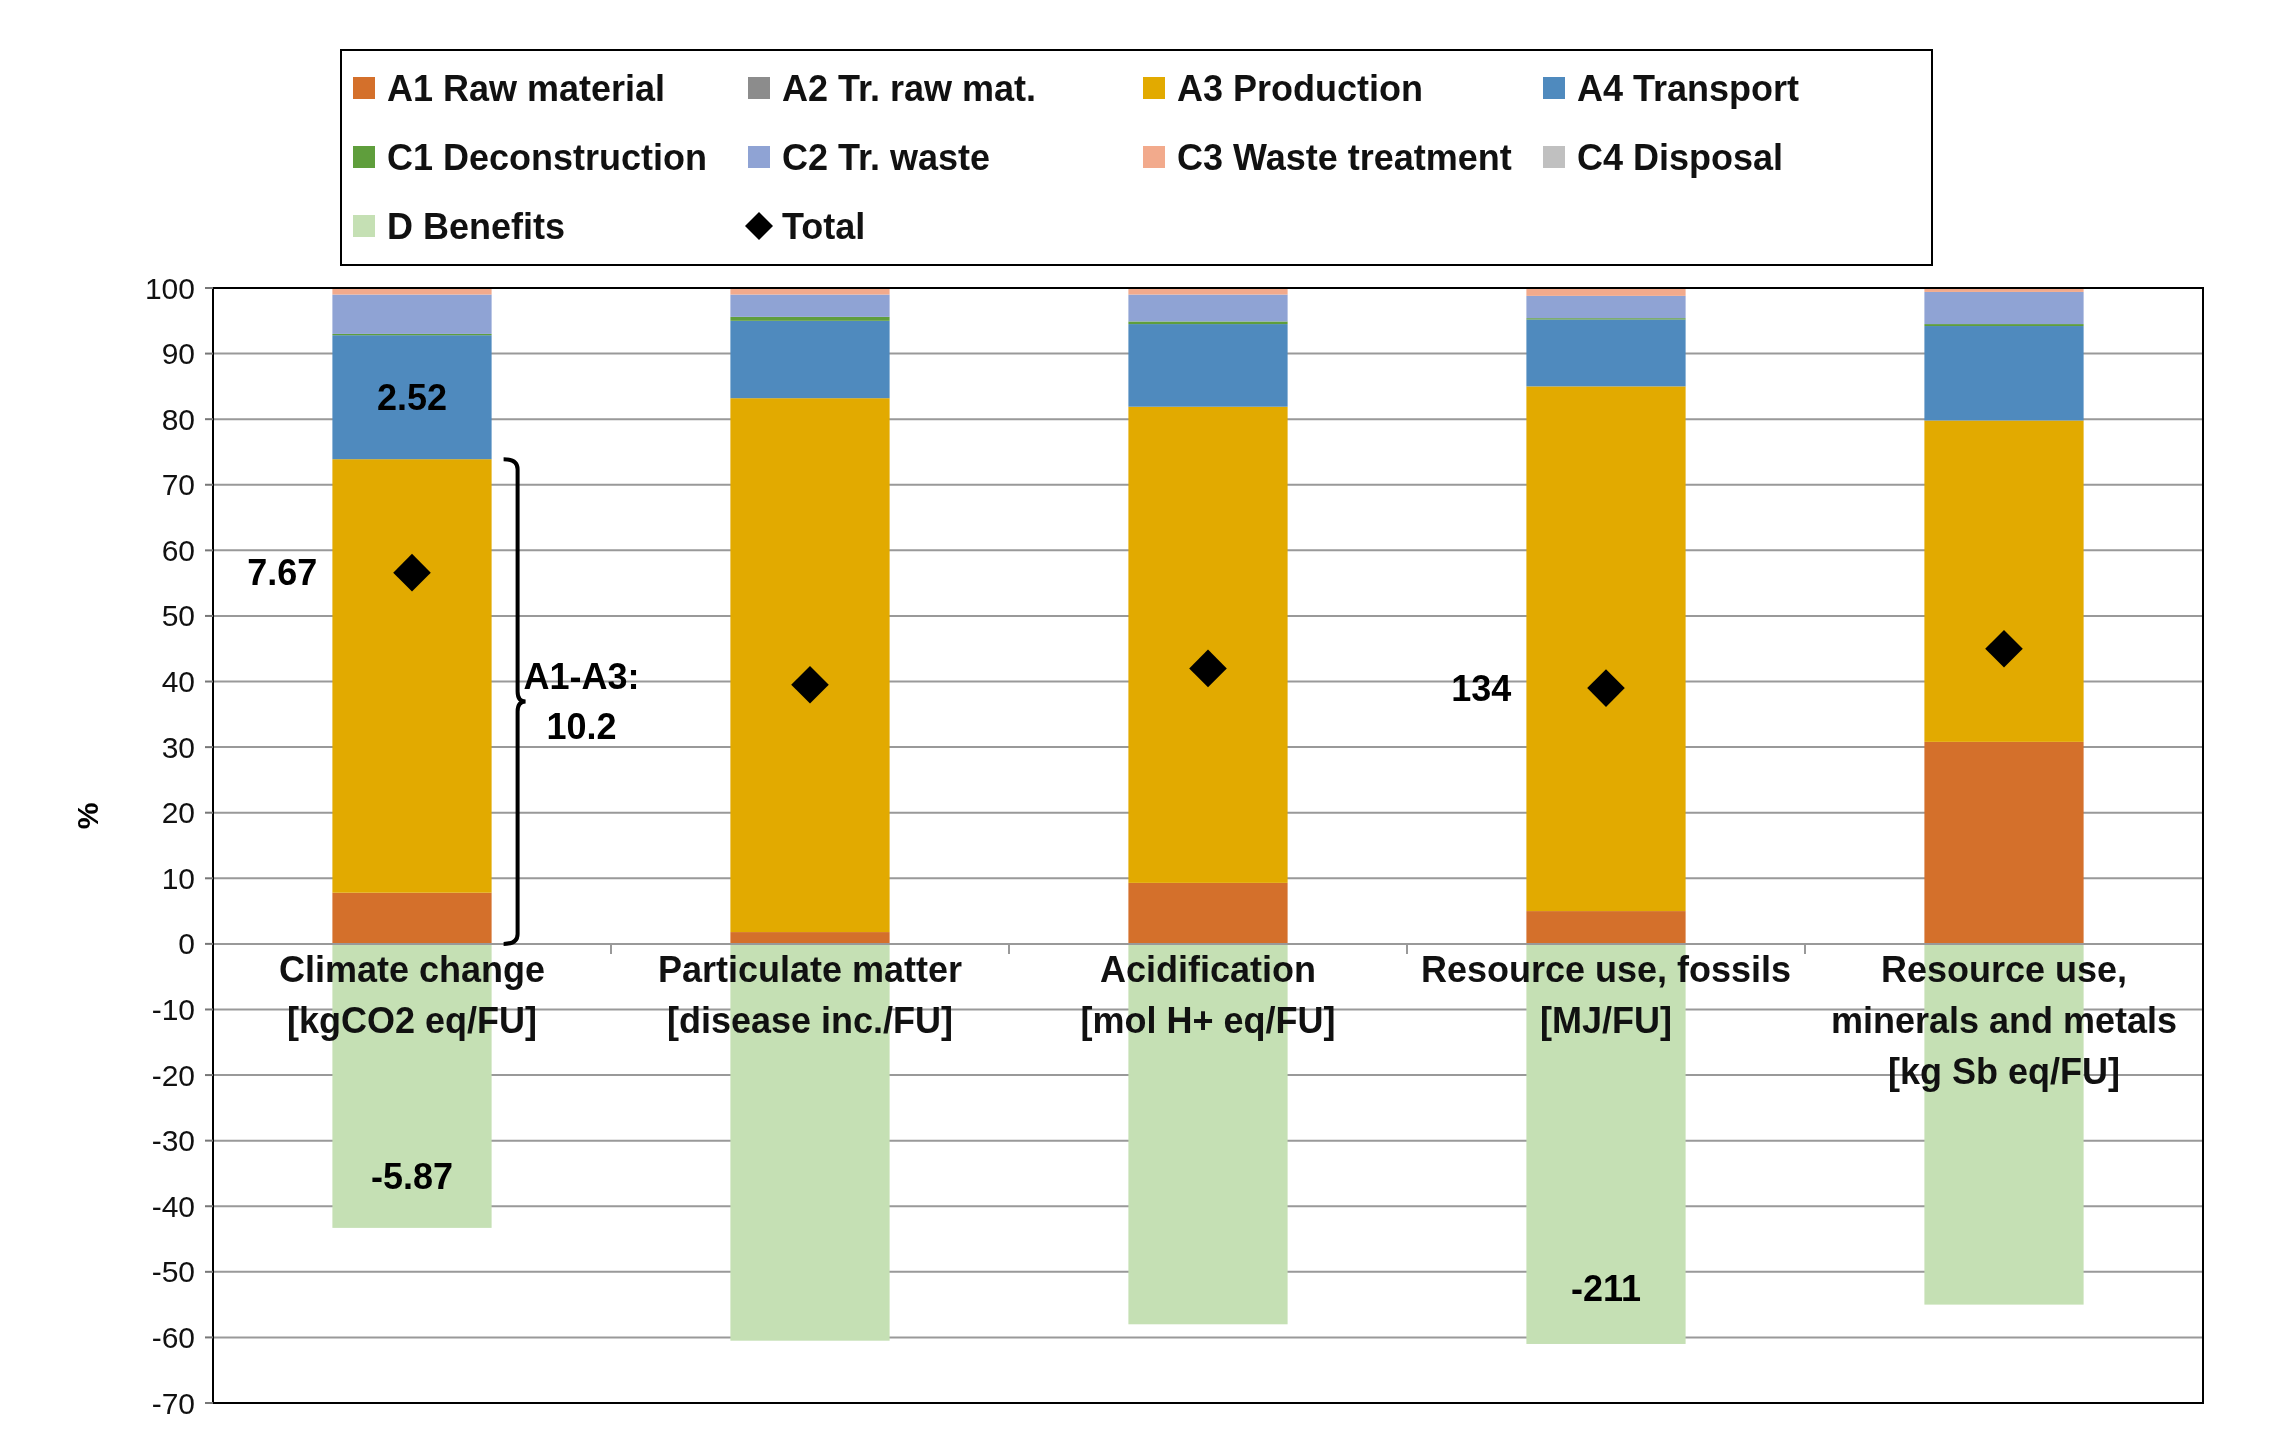 The image size is (2291, 1436). Describe the element at coordinates (173, 1075) in the screenshot. I see `y-tick-label: -20` at that location.